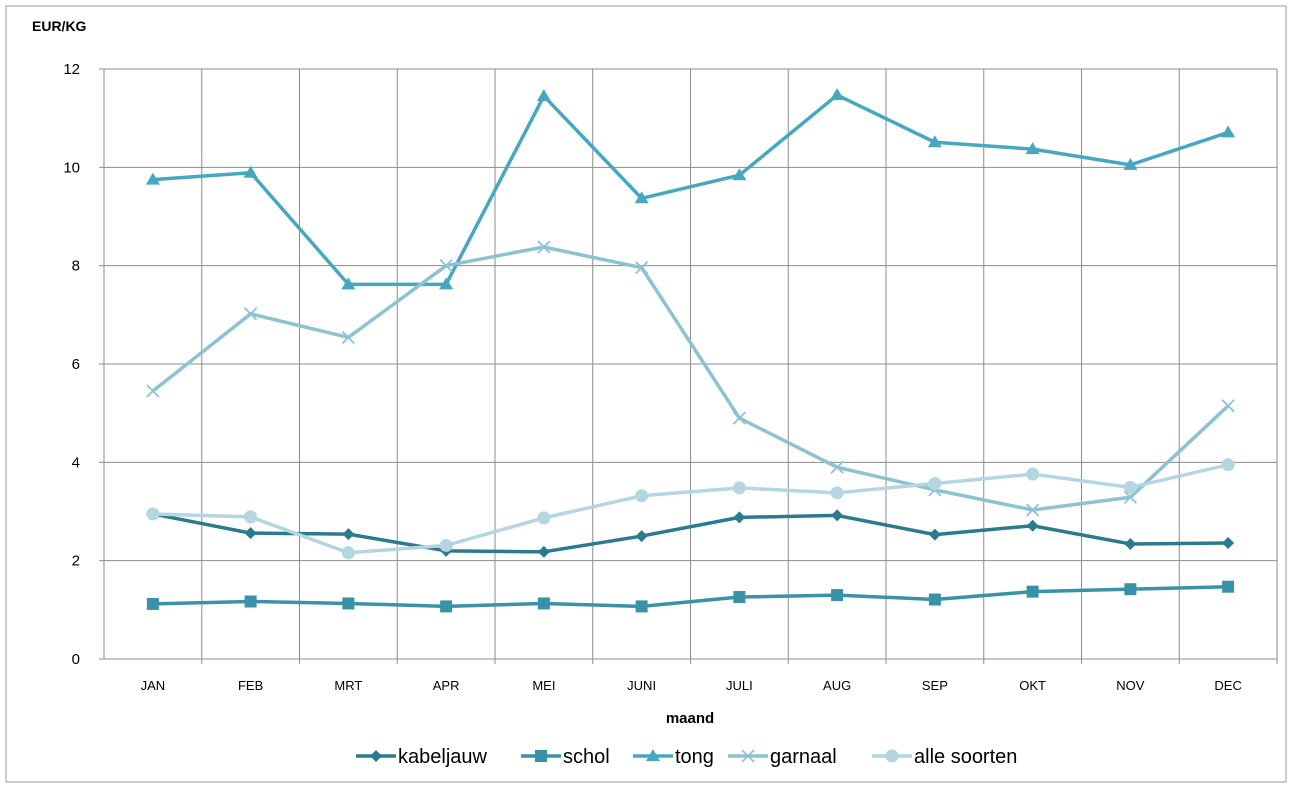  What do you see at coordinates (739, 685) in the screenshot?
I see `x-tick-label: JULI` at bounding box center [739, 685].